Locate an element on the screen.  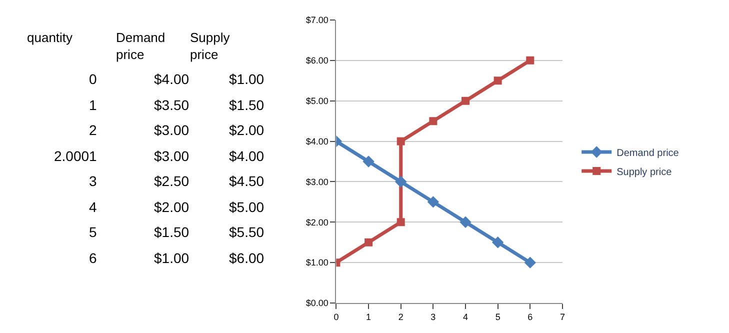
text: 3 is located at coordinates (93, 181).